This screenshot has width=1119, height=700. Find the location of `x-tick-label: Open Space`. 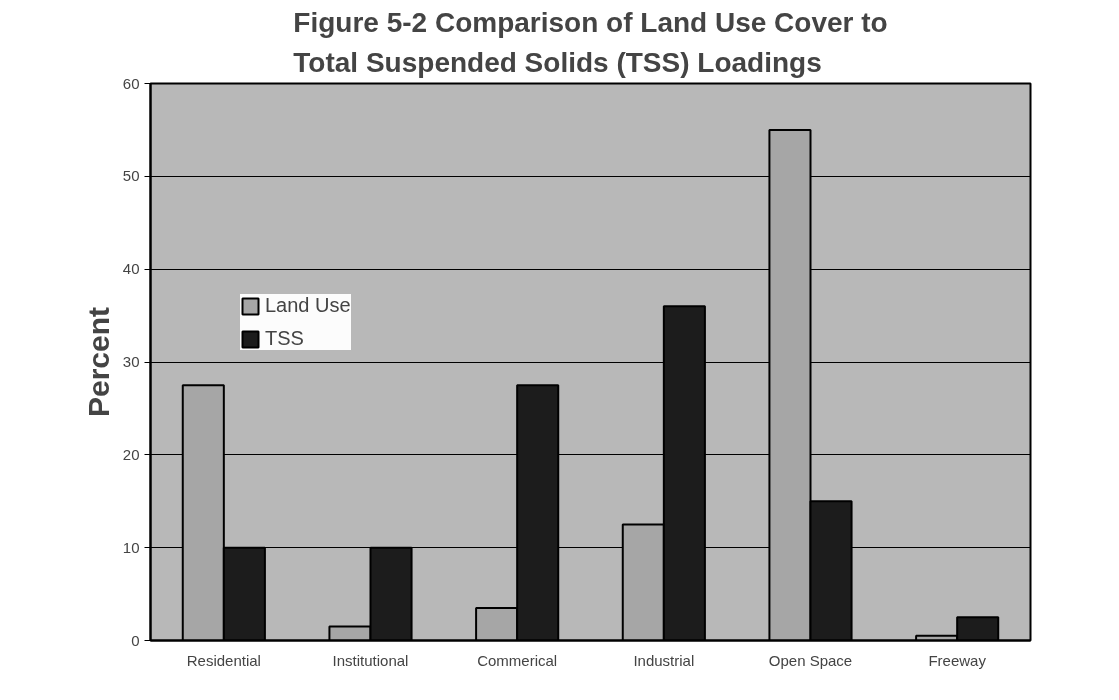

x-tick-label: Open Space is located at coordinates (810, 660).